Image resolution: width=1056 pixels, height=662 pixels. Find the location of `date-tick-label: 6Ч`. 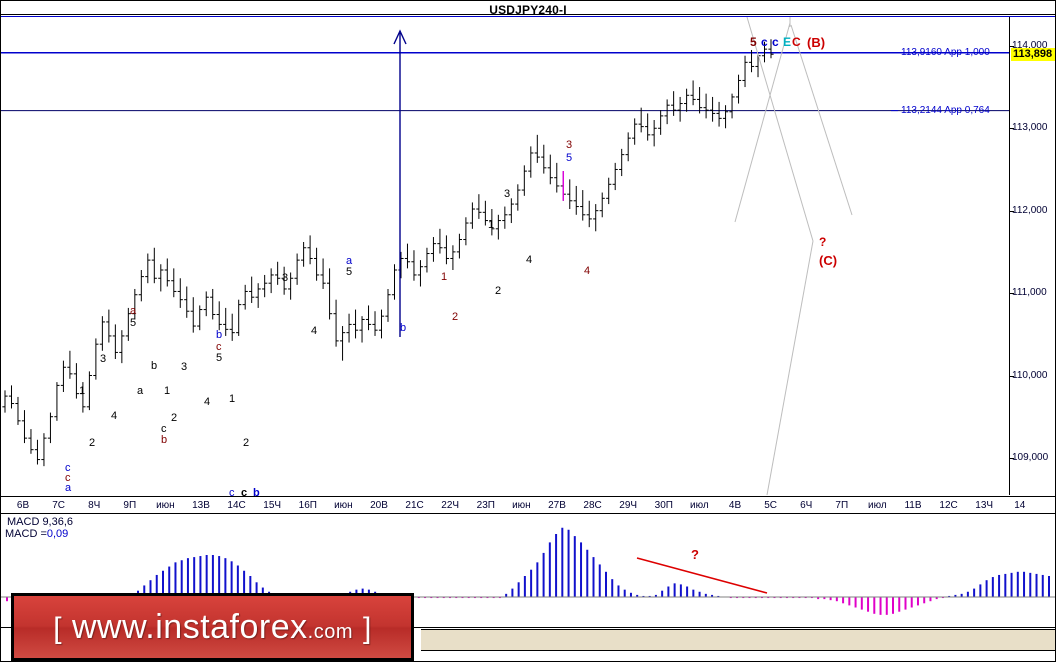

date-tick-label: 6Ч is located at coordinates (806, 505).